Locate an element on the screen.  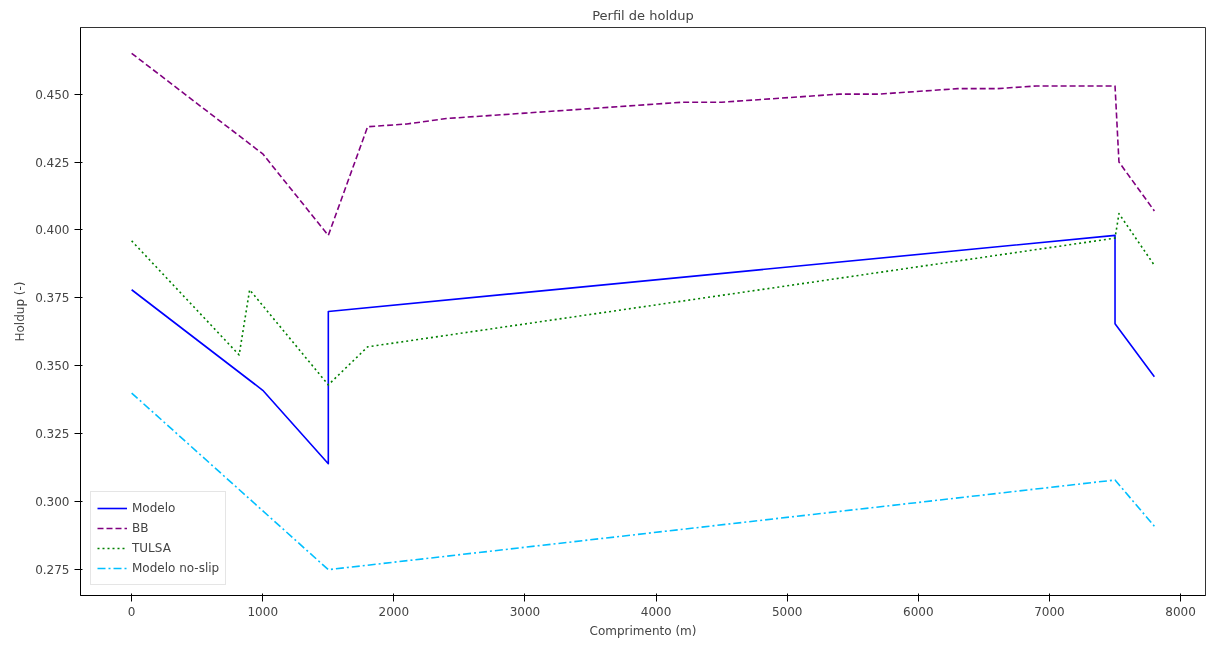
x-tick-label: 1000 is located at coordinates (263, 611).